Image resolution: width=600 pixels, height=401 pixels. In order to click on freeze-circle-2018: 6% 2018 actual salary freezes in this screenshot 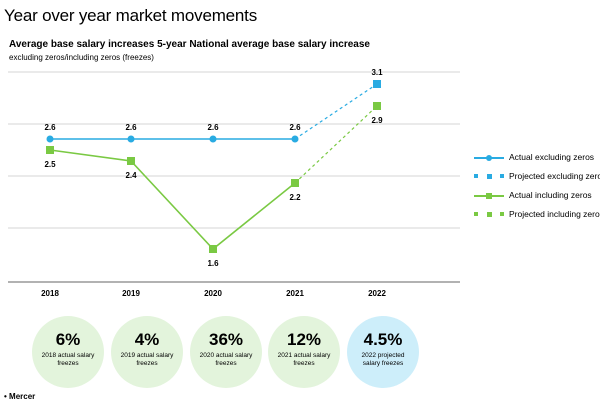, I will do `click(68, 352)`.